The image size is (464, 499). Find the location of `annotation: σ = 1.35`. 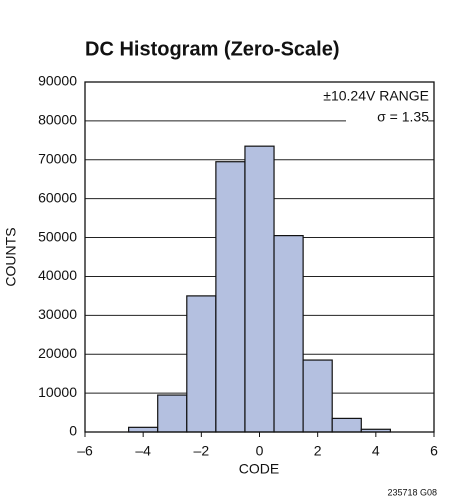

annotation: σ = 1.35 is located at coordinates (403, 117).